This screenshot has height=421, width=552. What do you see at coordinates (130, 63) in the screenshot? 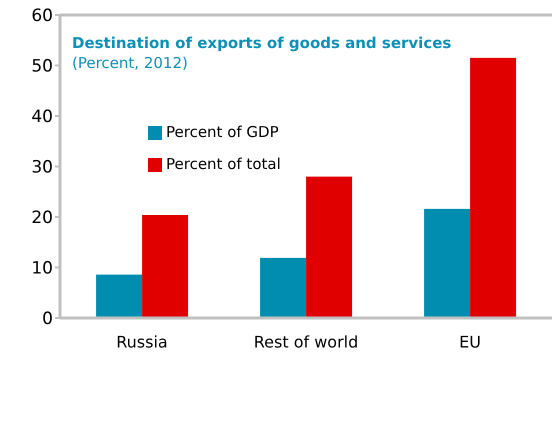
I see `text: (Percent, 2012)` at bounding box center [130, 63].